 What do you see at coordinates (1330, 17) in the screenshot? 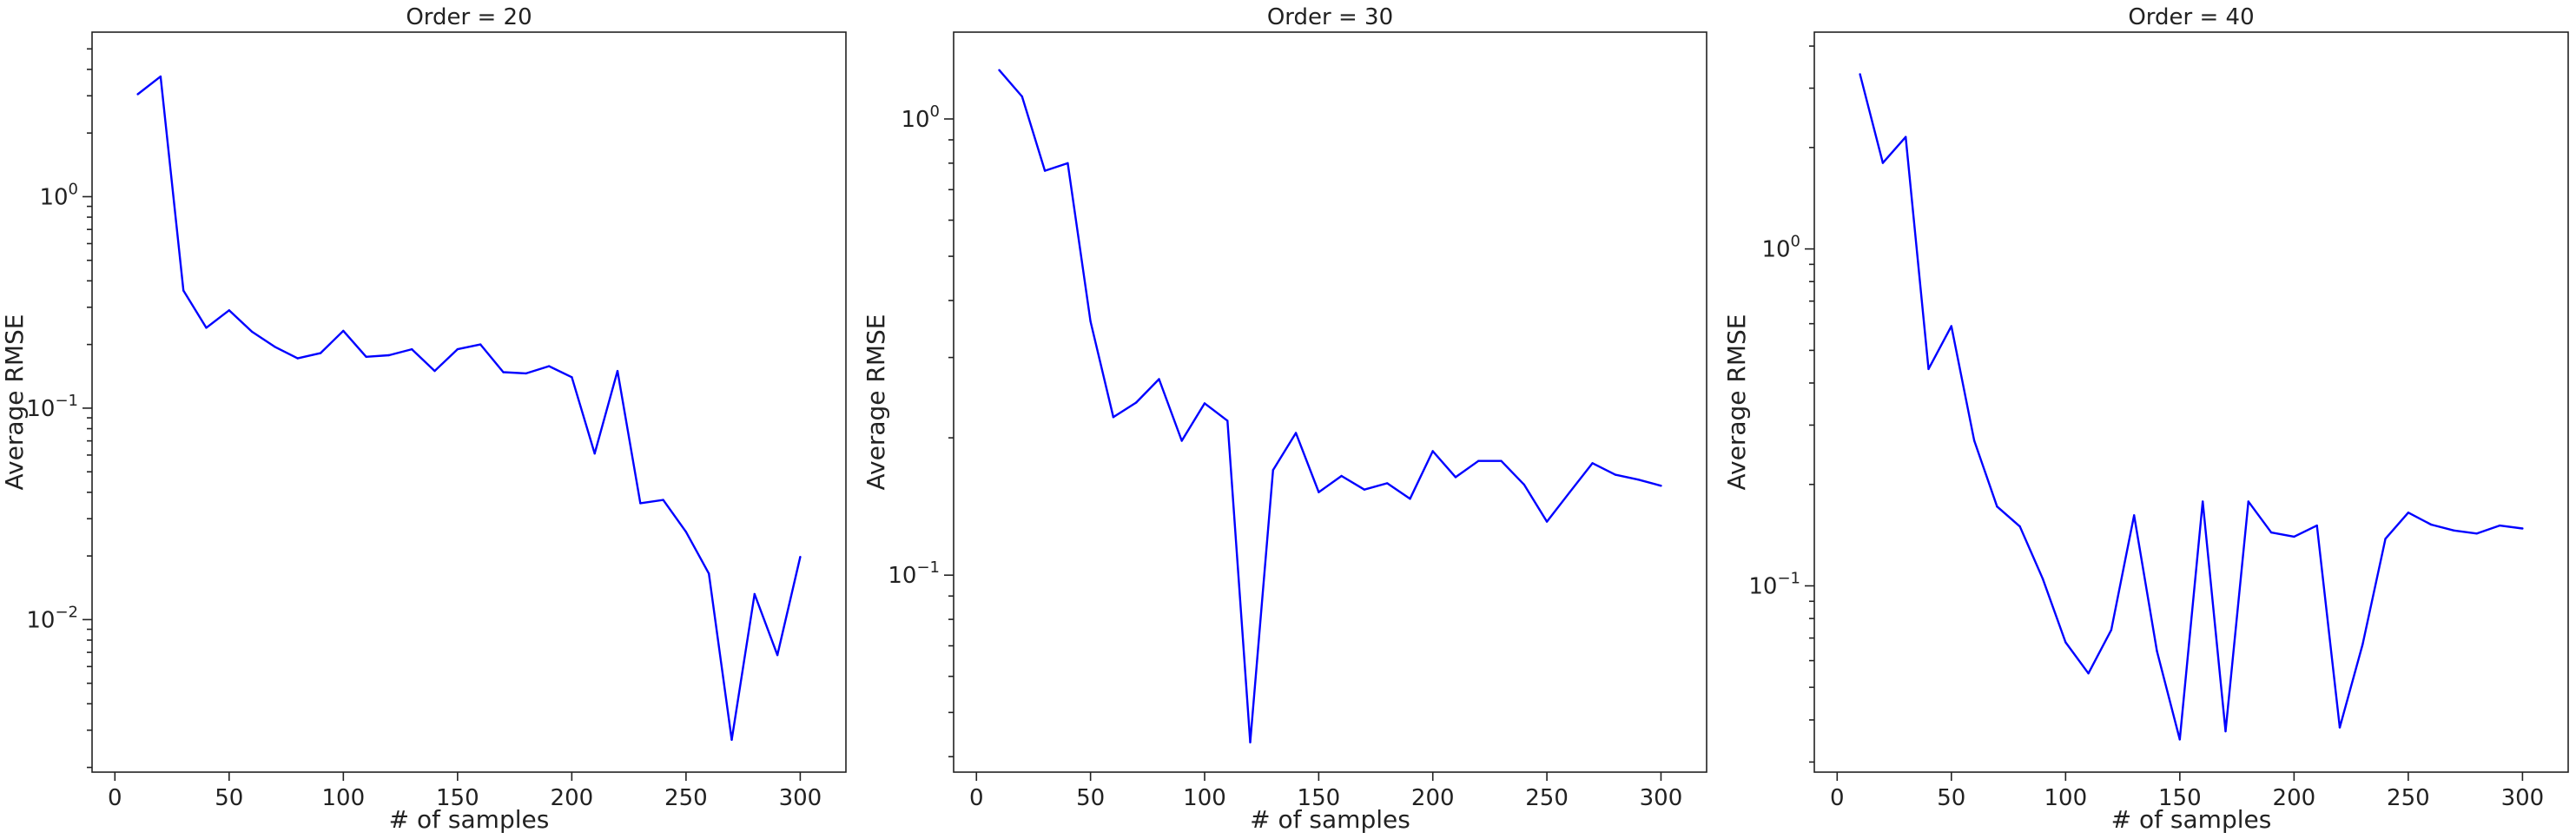
I see `chart-title: Order = 30` at bounding box center [1330, 17].